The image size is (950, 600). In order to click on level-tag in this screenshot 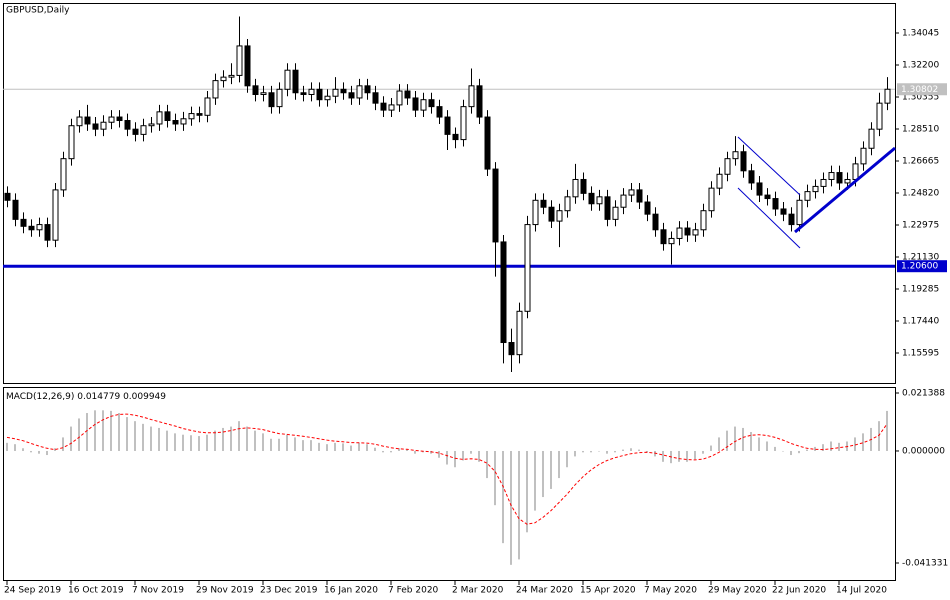, I will do `click(922, 266)`.